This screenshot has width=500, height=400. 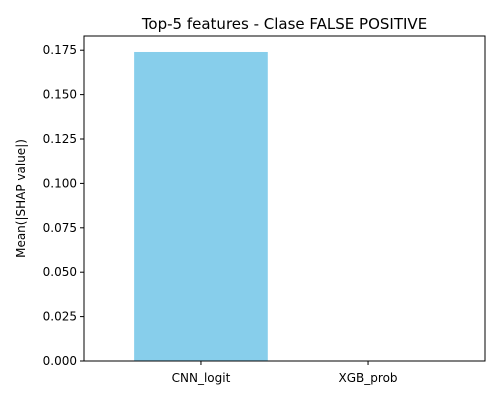 I want to click on x-tick-label: CNN_logit, so click(x=201, y=378).